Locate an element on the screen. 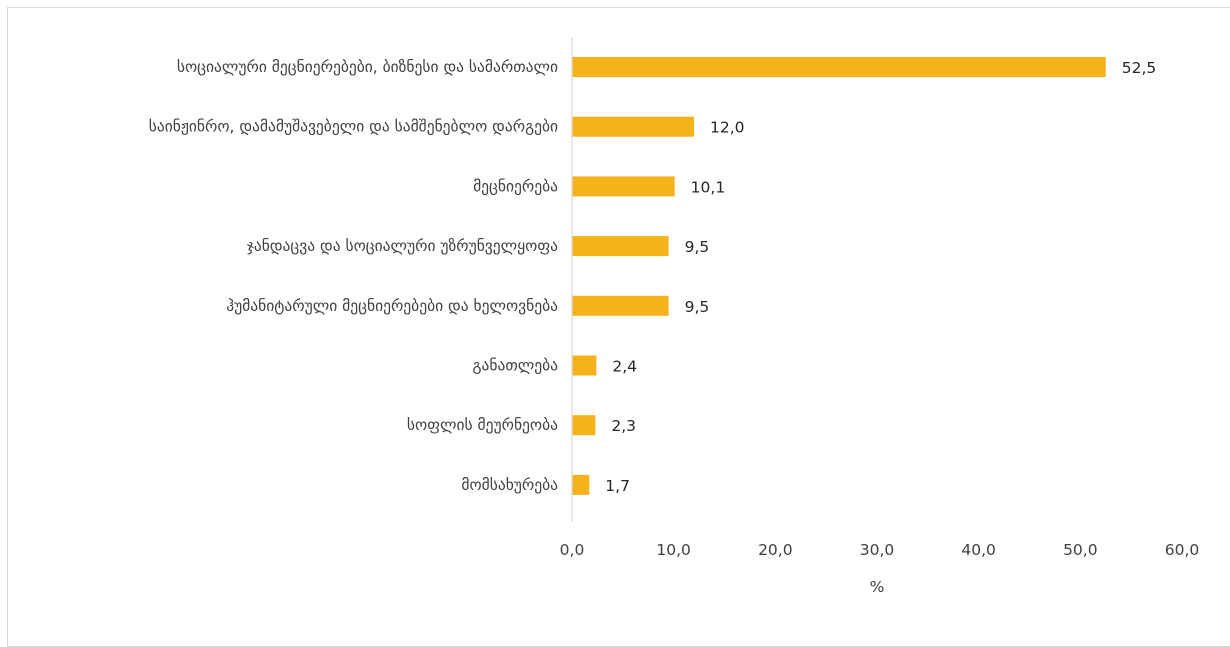 The height and width of the screenshot is (647, 1230). x-tick-labels: 0,0 10,0 20,0 30,0 40,0 50,0 60,0 is located at coordinates (880, 550).